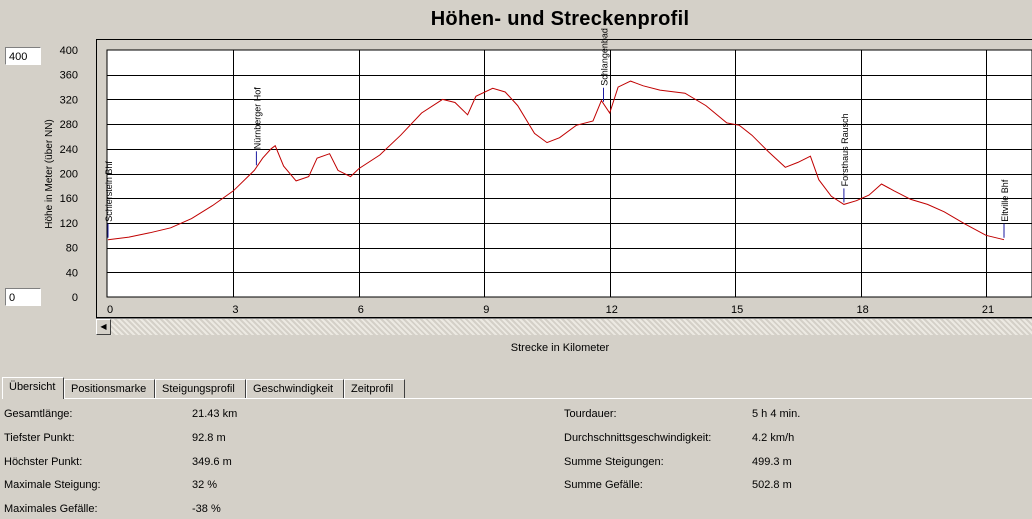 Image resolution: width=1032 pixels, height=519 pixels. I want to click on lowest-point-value: 92.8 m, so click(209, 438).